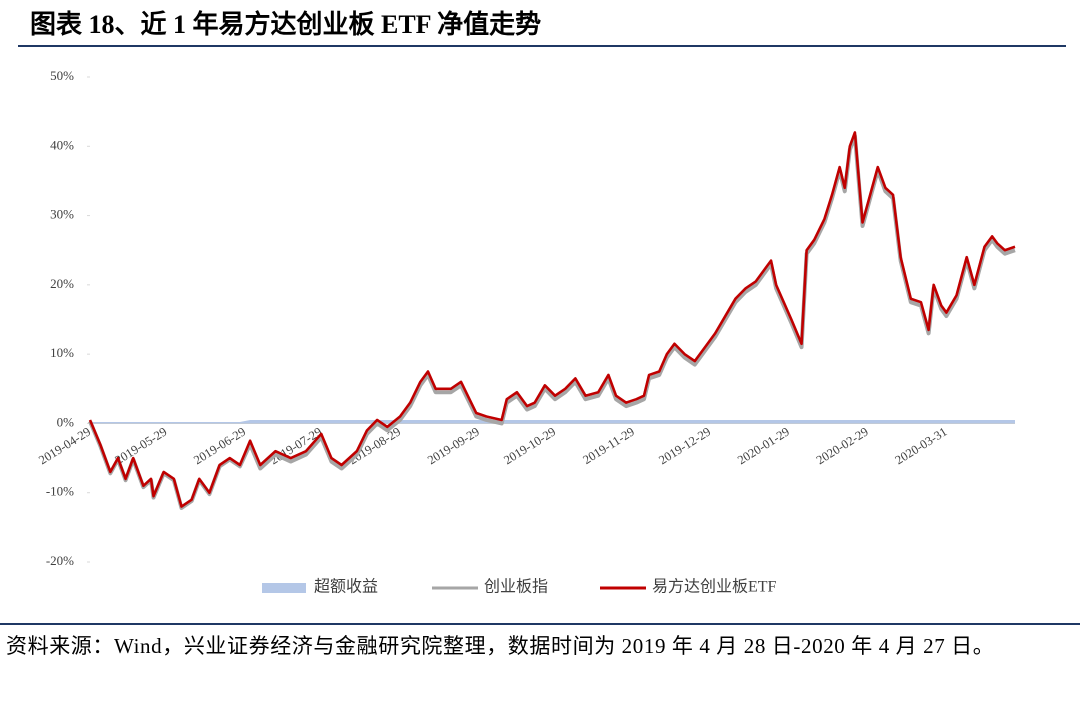 The image size is (1080, 707). Describe the element at coordinates (684, 446) in the screenshot. I see `x-tick-label: 2019-12-29` at that location.